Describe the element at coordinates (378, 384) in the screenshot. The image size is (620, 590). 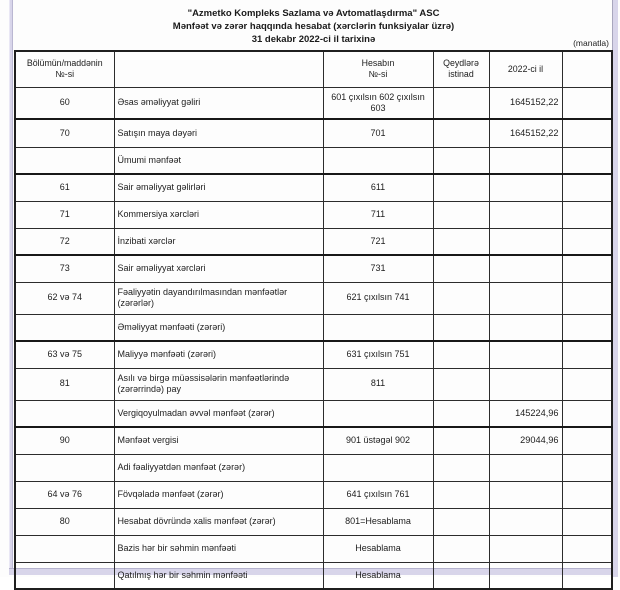
I see `account-cell: 811` at that location.